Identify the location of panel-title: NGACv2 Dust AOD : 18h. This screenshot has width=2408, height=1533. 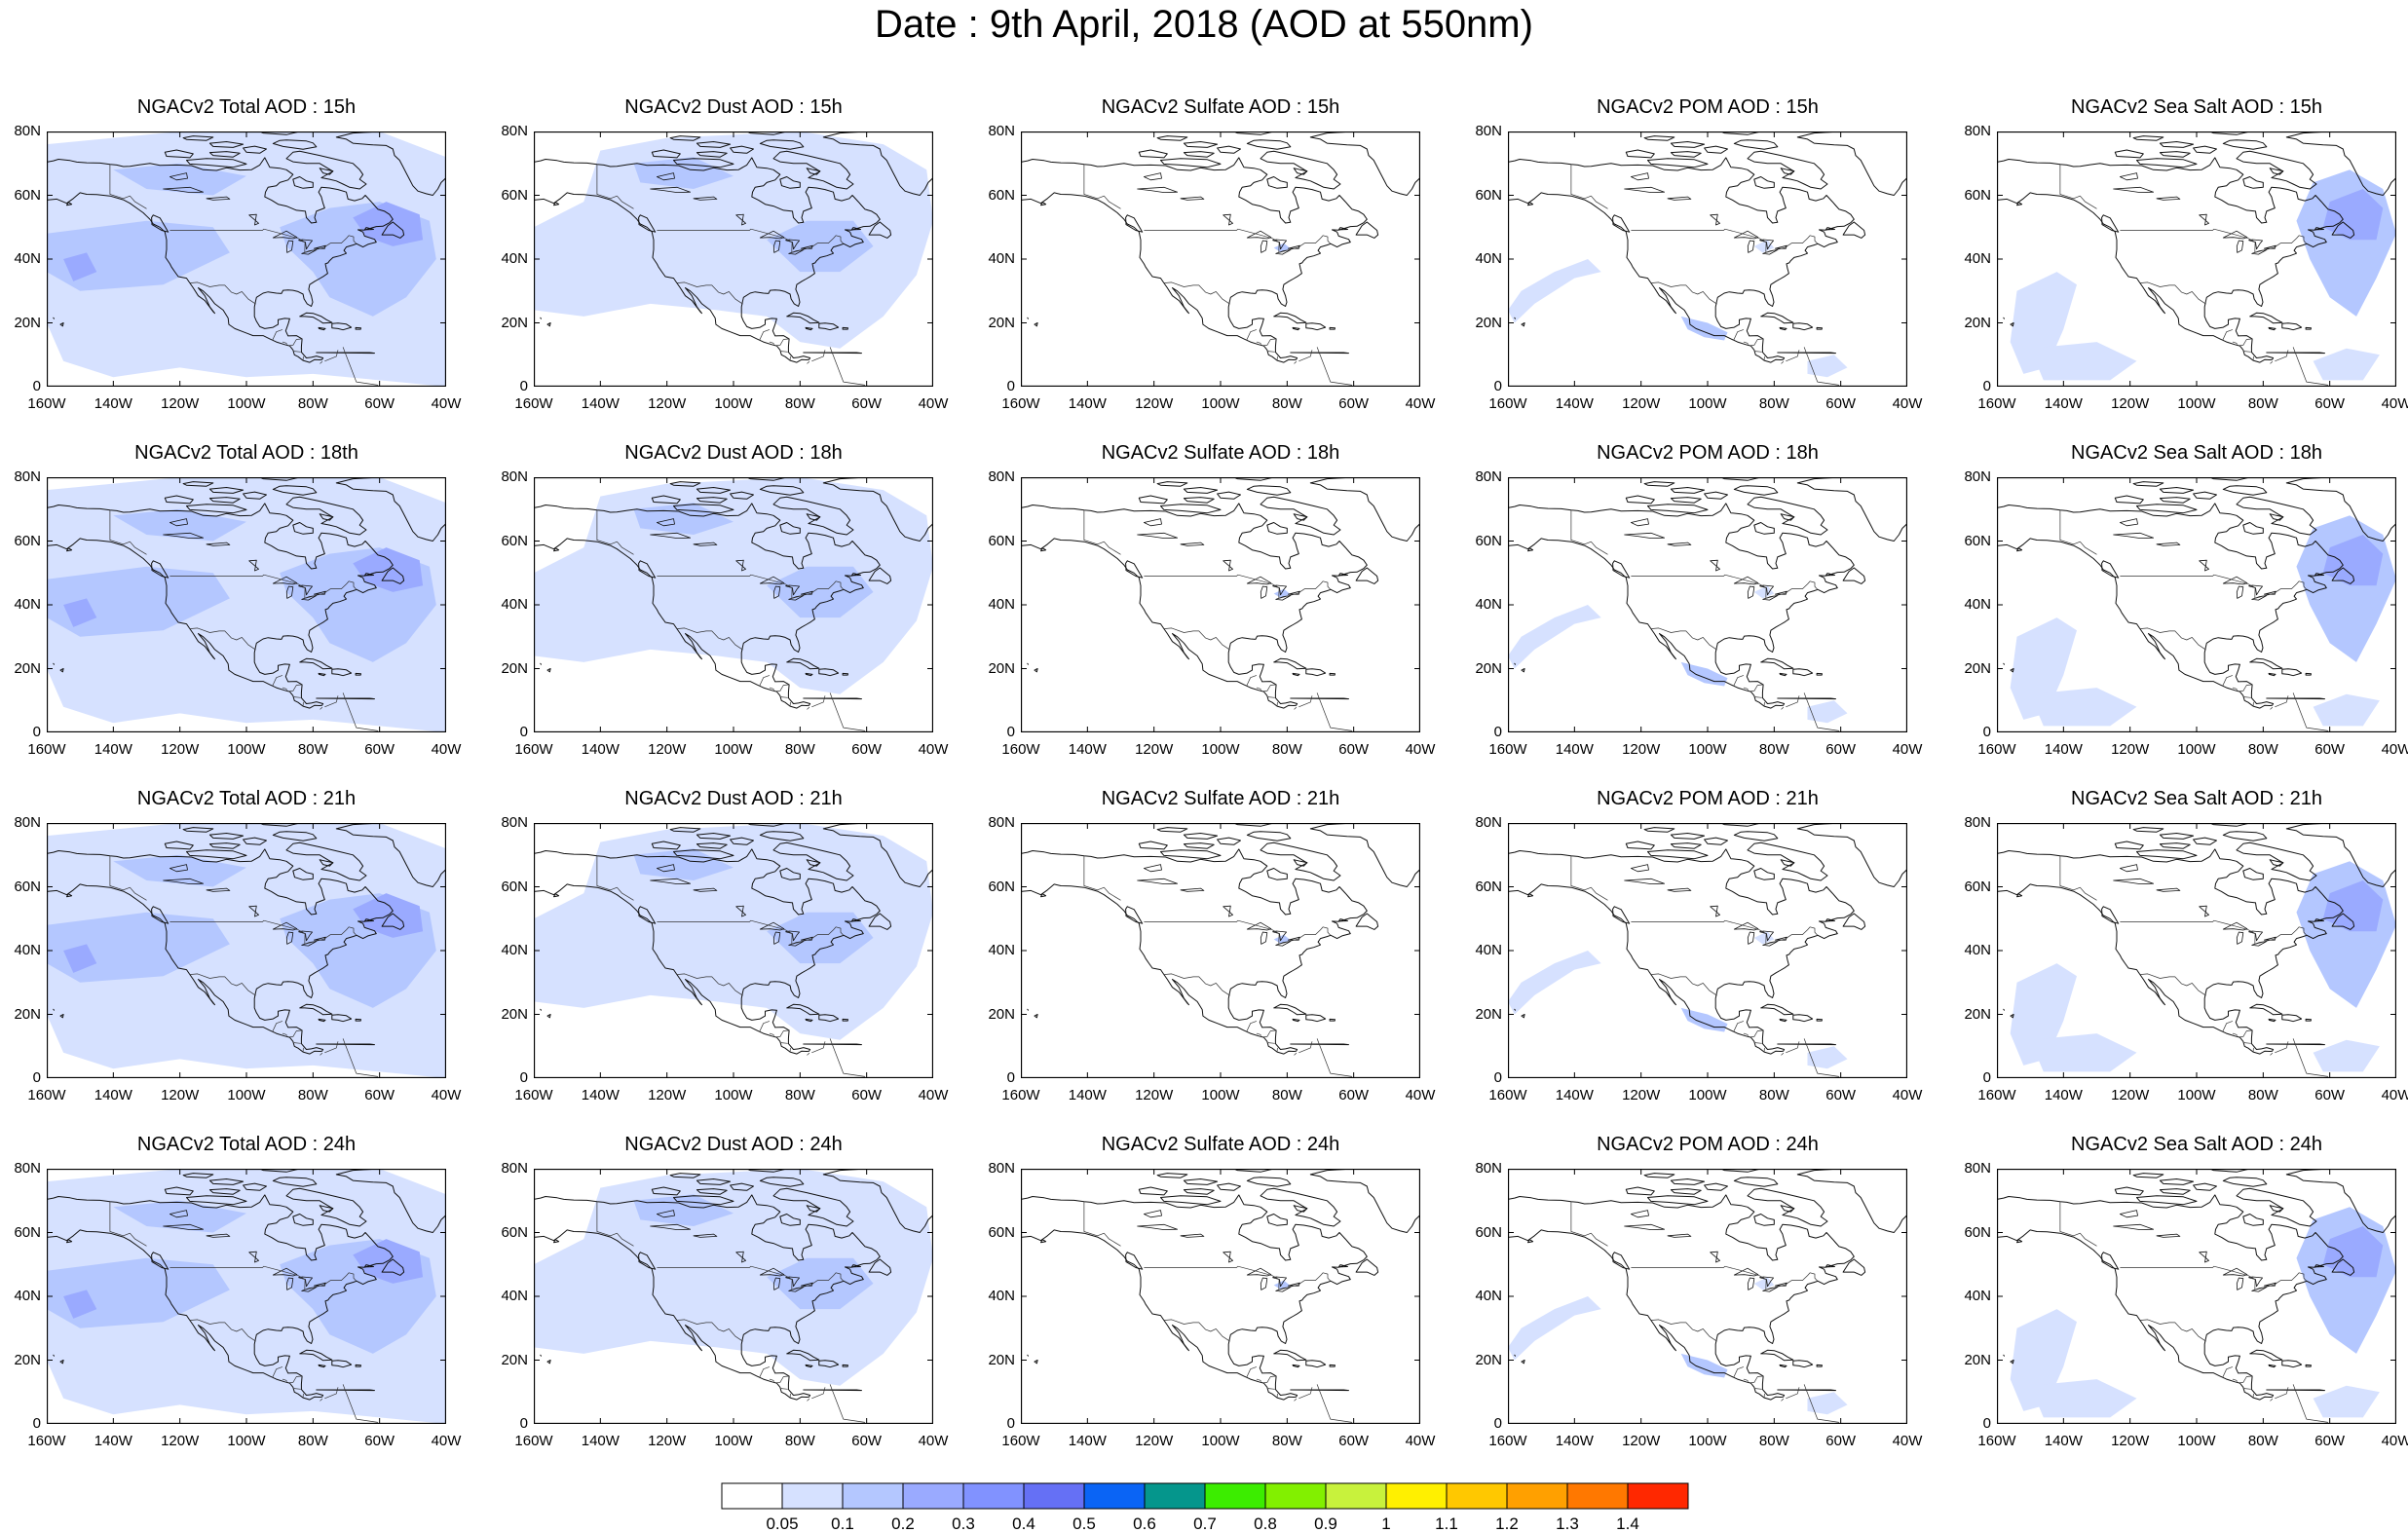
(733, 453).